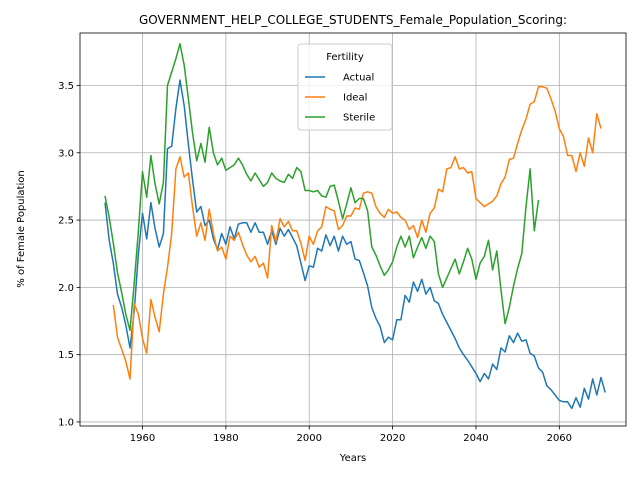 This screenshot has width=640, height=480. What do you see at coordinates (352, 458) in the screenshot?
I see `x-axis-label: Years` at bounding box center [352, 458].